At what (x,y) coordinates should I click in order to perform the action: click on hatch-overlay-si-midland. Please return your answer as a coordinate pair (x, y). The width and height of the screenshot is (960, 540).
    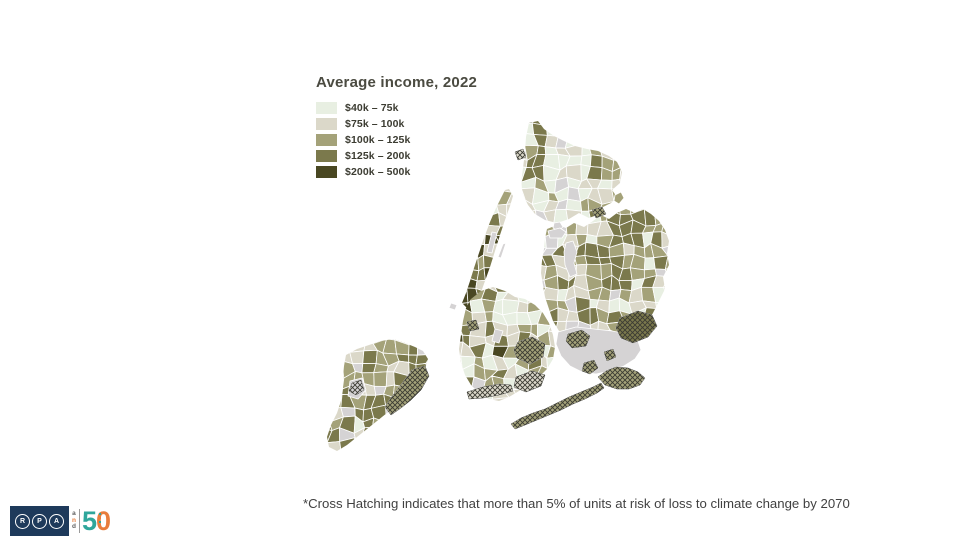
    Looking at the image, I should click on (356, 387).